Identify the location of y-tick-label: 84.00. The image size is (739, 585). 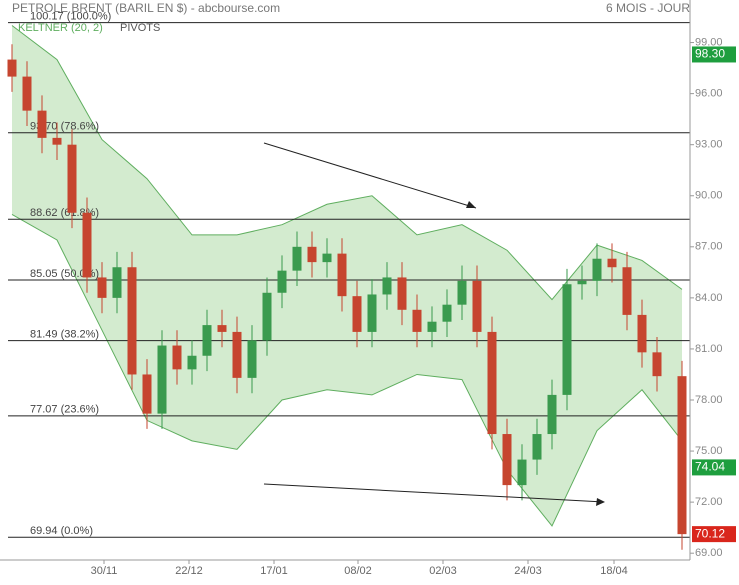
(709, 298).